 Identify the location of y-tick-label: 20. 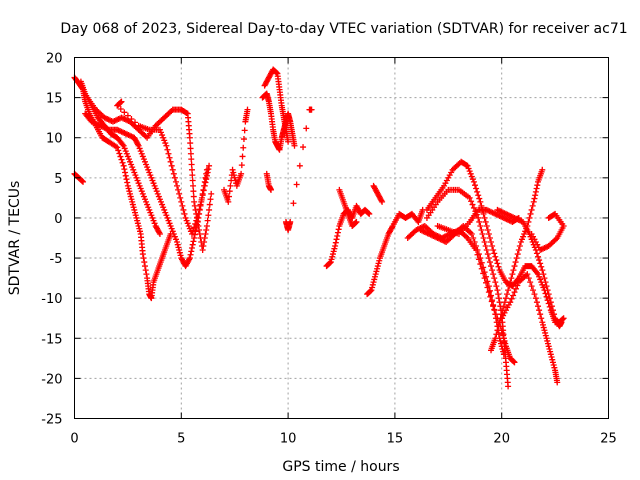
(54, 59).